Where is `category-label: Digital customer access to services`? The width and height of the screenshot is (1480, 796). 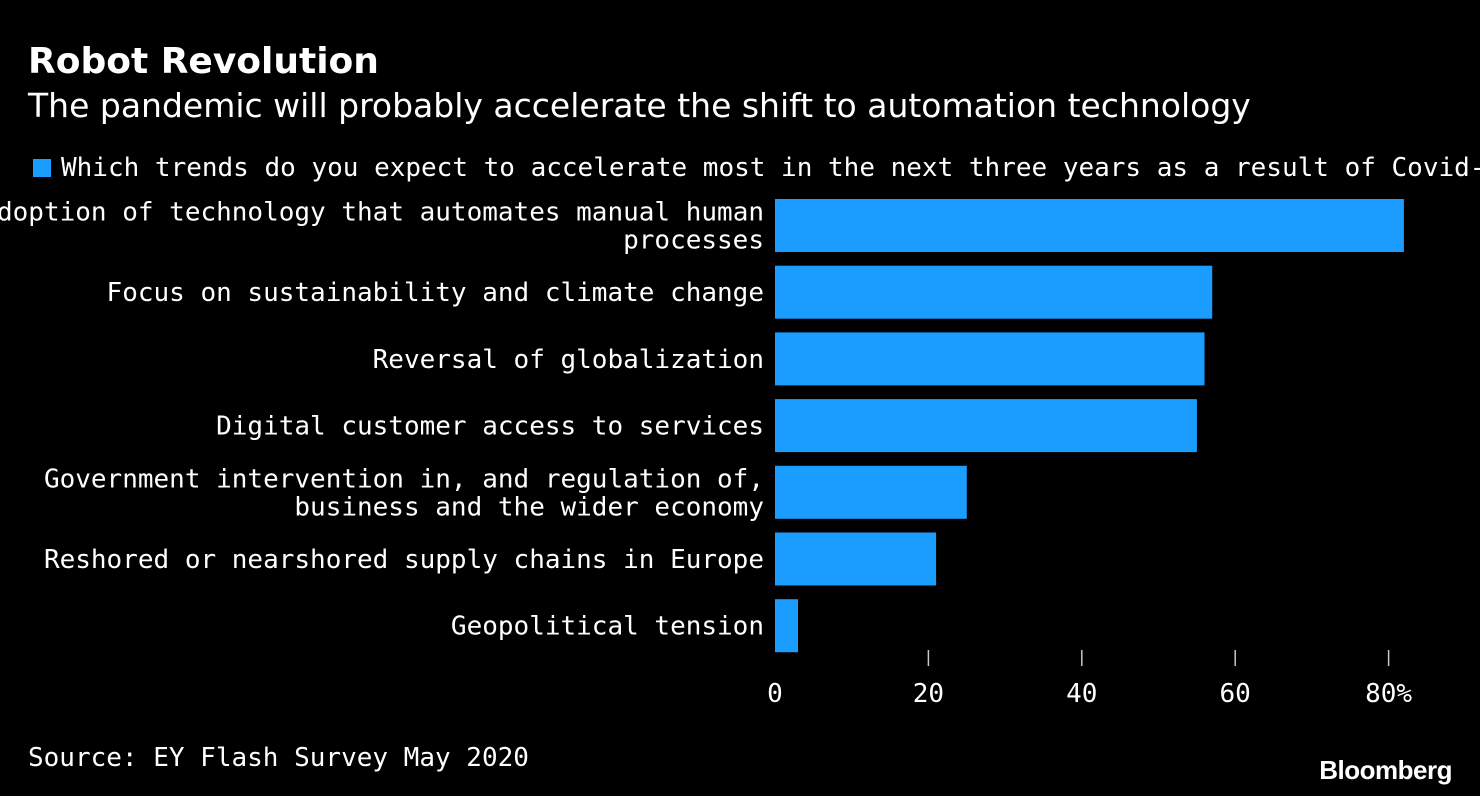 category-label: Digital customer access to services is located at coordinates (490, 427).